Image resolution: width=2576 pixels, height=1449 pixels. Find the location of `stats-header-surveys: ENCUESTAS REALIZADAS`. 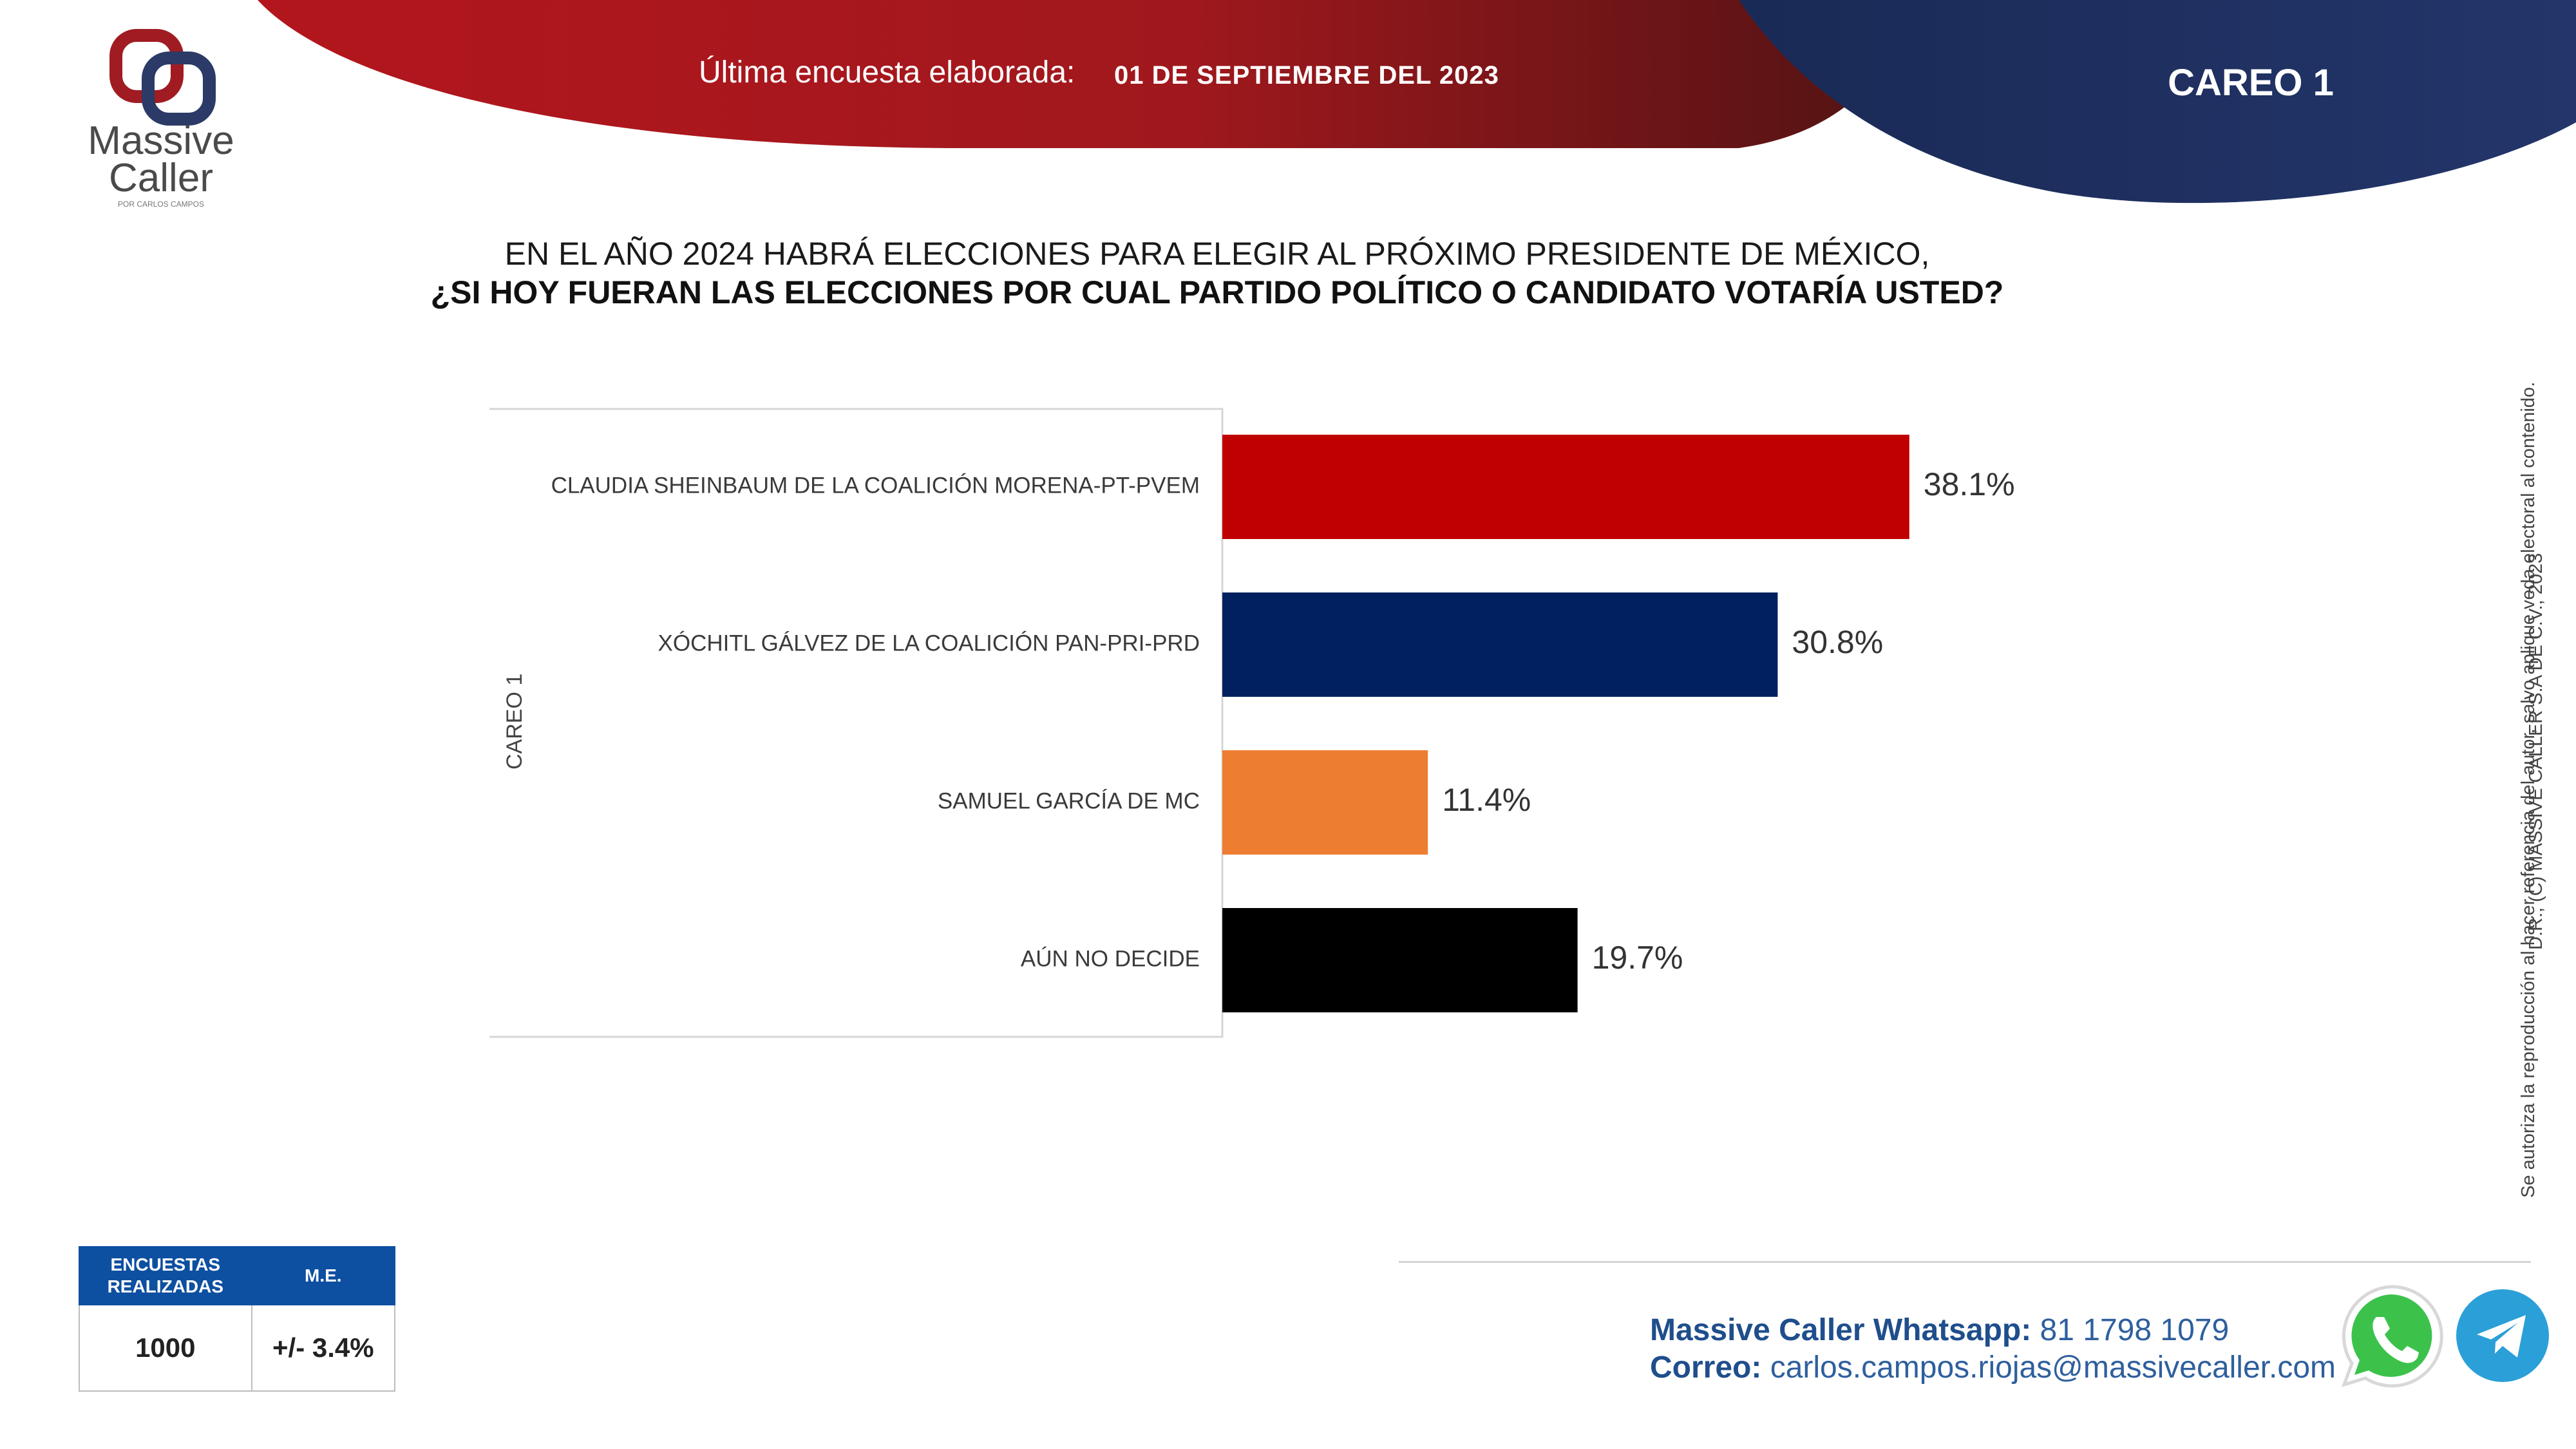

stats-header-surveys: ENCUESTAS REALIZADAS is located at coordinates (166, 1275).